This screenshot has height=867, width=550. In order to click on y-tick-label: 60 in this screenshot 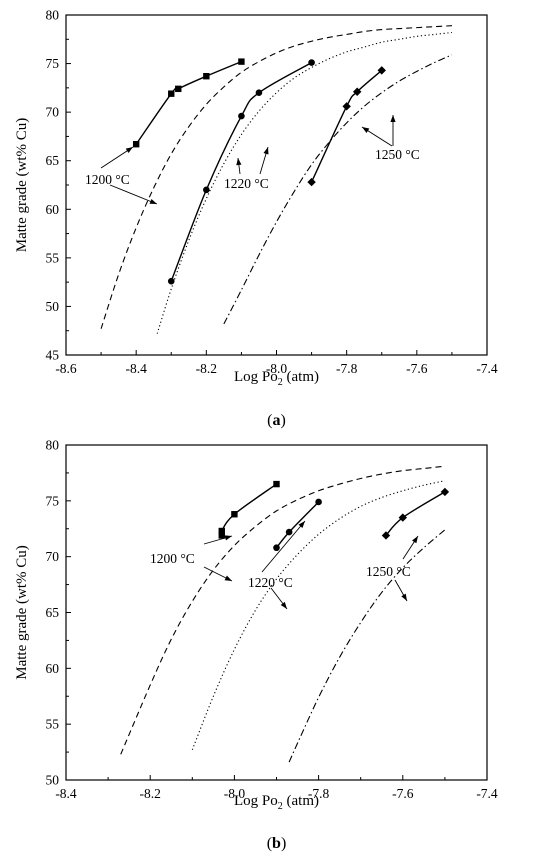, I will do `click(53, 668)`.